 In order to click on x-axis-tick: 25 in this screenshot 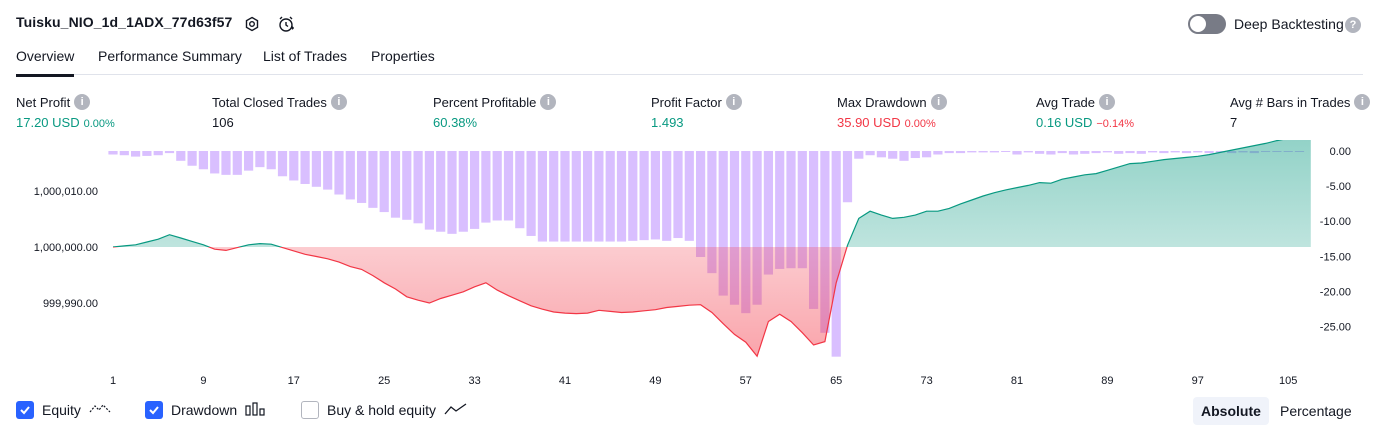, I will do `click(384, 381)`.